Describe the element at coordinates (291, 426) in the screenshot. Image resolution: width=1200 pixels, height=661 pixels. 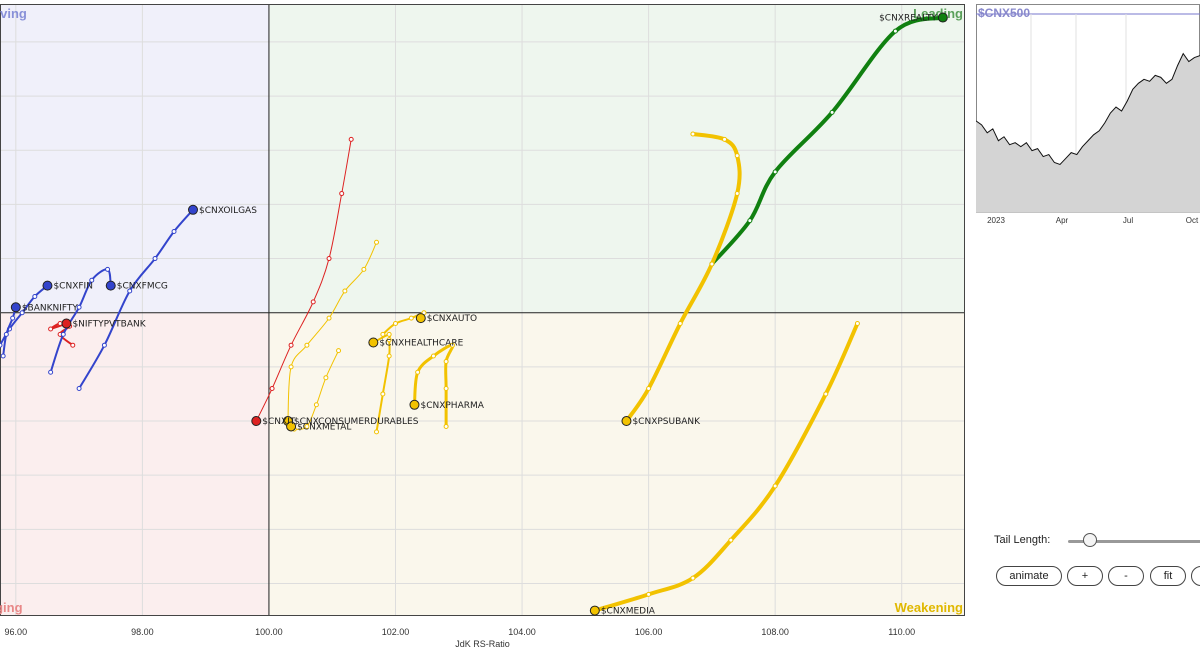
I see `head-cnxmetal` at that location.